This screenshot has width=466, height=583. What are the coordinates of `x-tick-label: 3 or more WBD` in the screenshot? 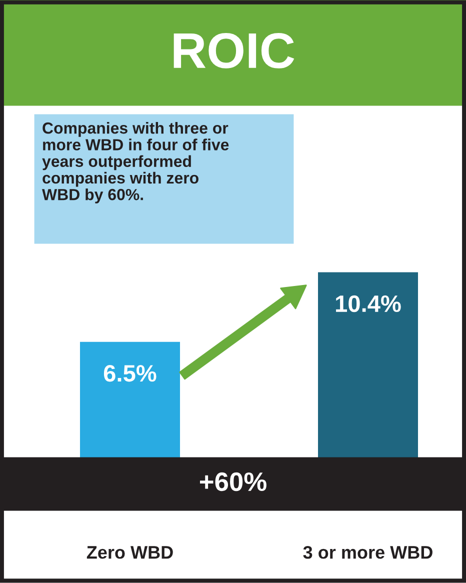 It's located at (367, 552).